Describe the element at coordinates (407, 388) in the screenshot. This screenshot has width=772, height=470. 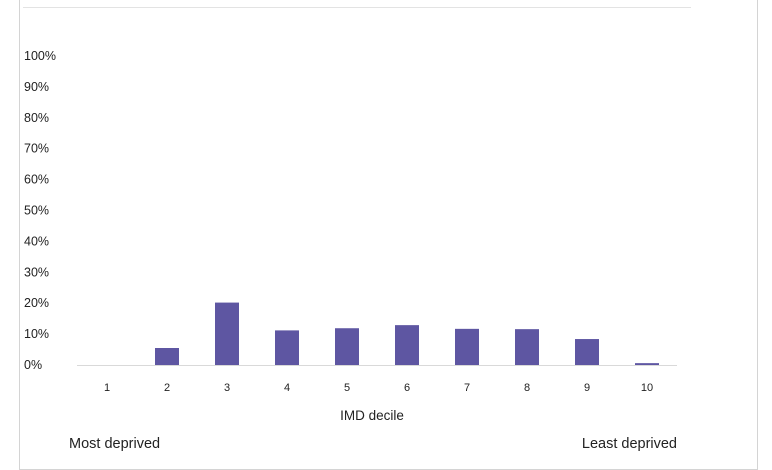
I see `x-tick-label: 6` at that location.